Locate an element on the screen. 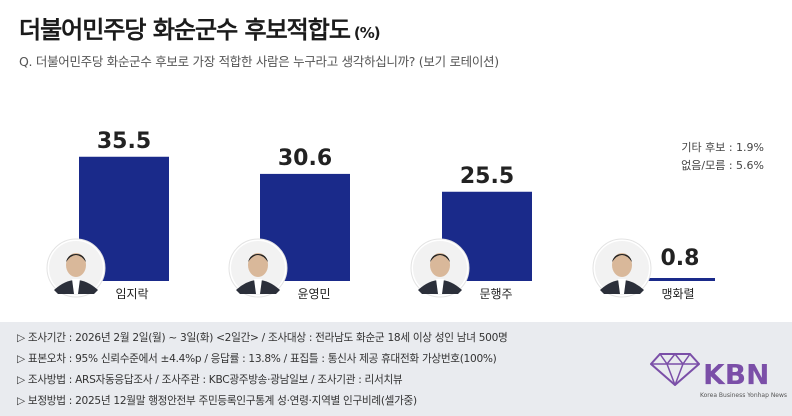  category-label: 임지락 is located at coordinates (131, 294).